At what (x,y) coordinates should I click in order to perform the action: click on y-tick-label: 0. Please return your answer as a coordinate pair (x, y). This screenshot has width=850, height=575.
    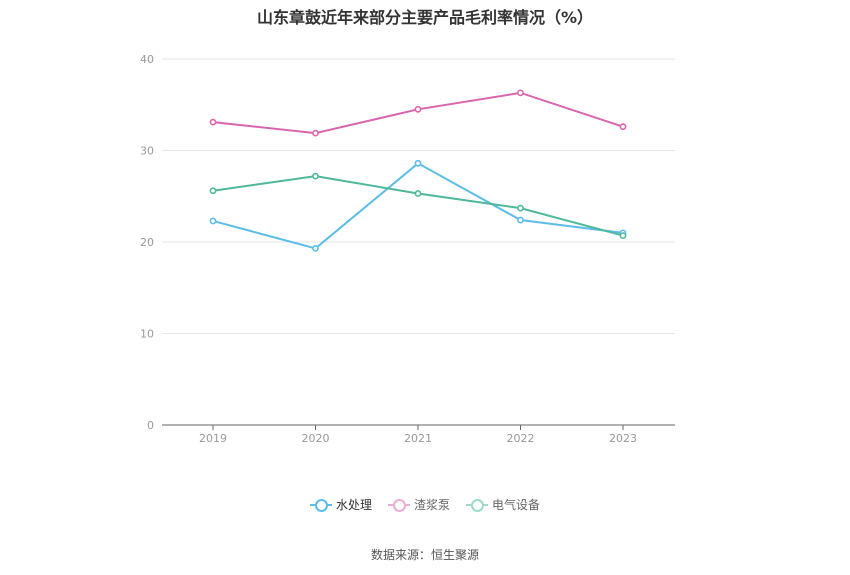
    Looking at the image, I should click on (150, 425).